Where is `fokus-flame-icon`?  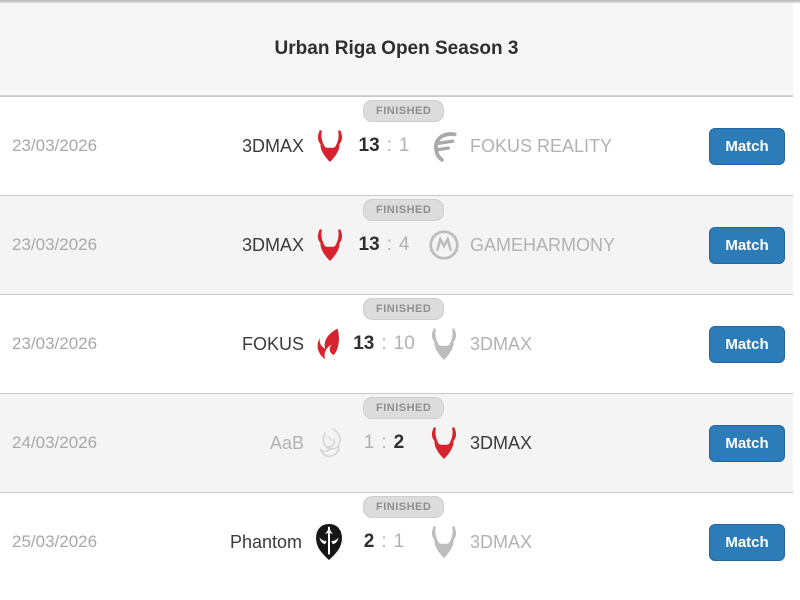 fokus-flame-icon is located at coordinates (330, 344).